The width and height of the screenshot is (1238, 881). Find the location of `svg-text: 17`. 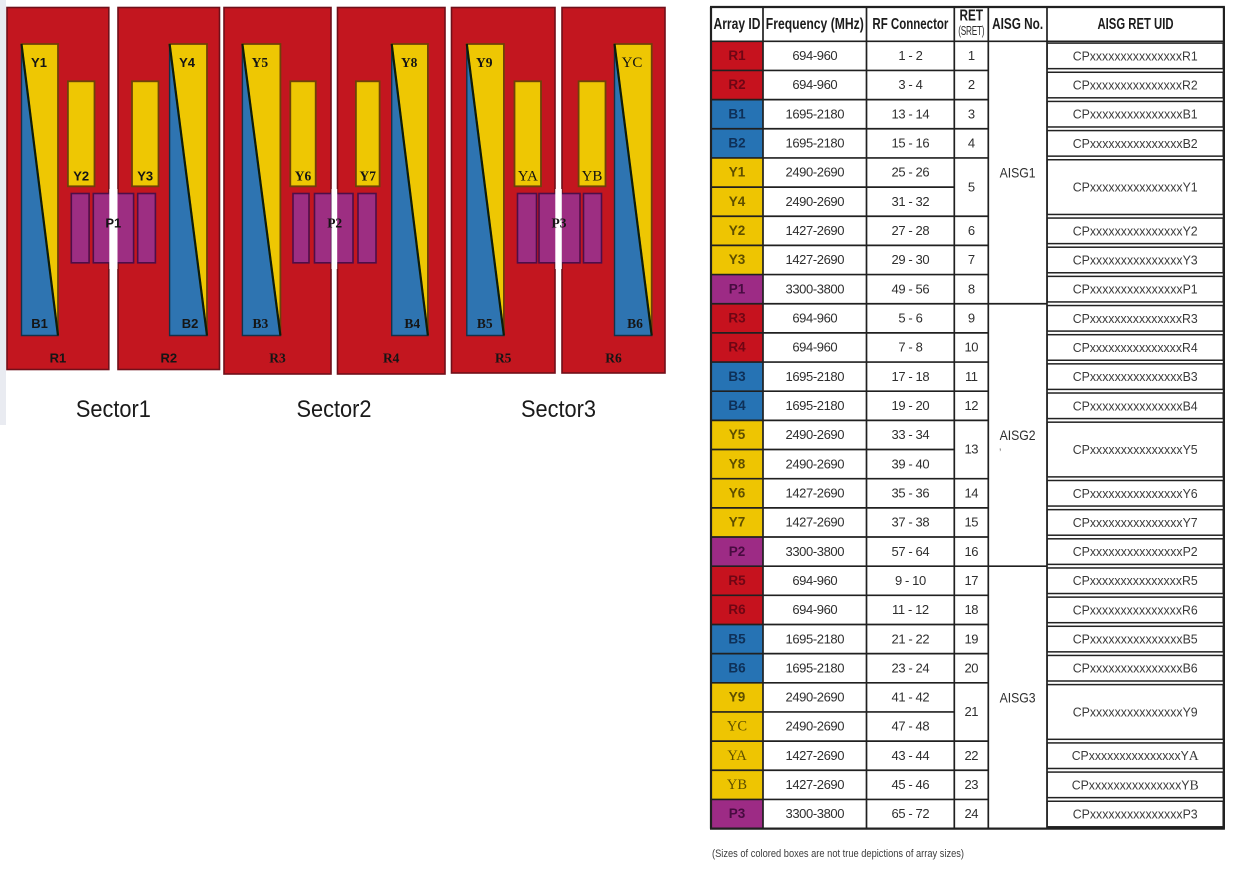

svg-text: 17 is located at coordinates (971, 580).